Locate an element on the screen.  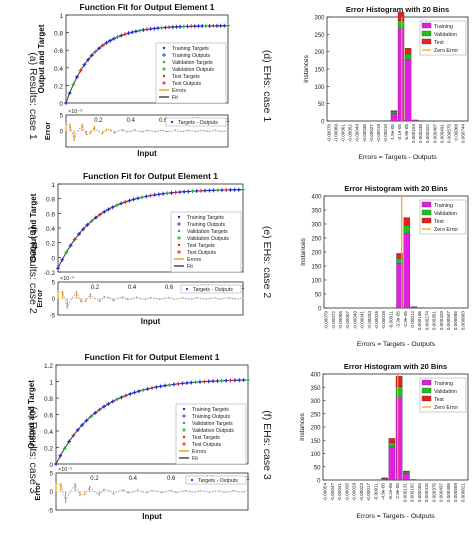
bin-tick-label: 0.000274 is located at coordinates (426, 321).